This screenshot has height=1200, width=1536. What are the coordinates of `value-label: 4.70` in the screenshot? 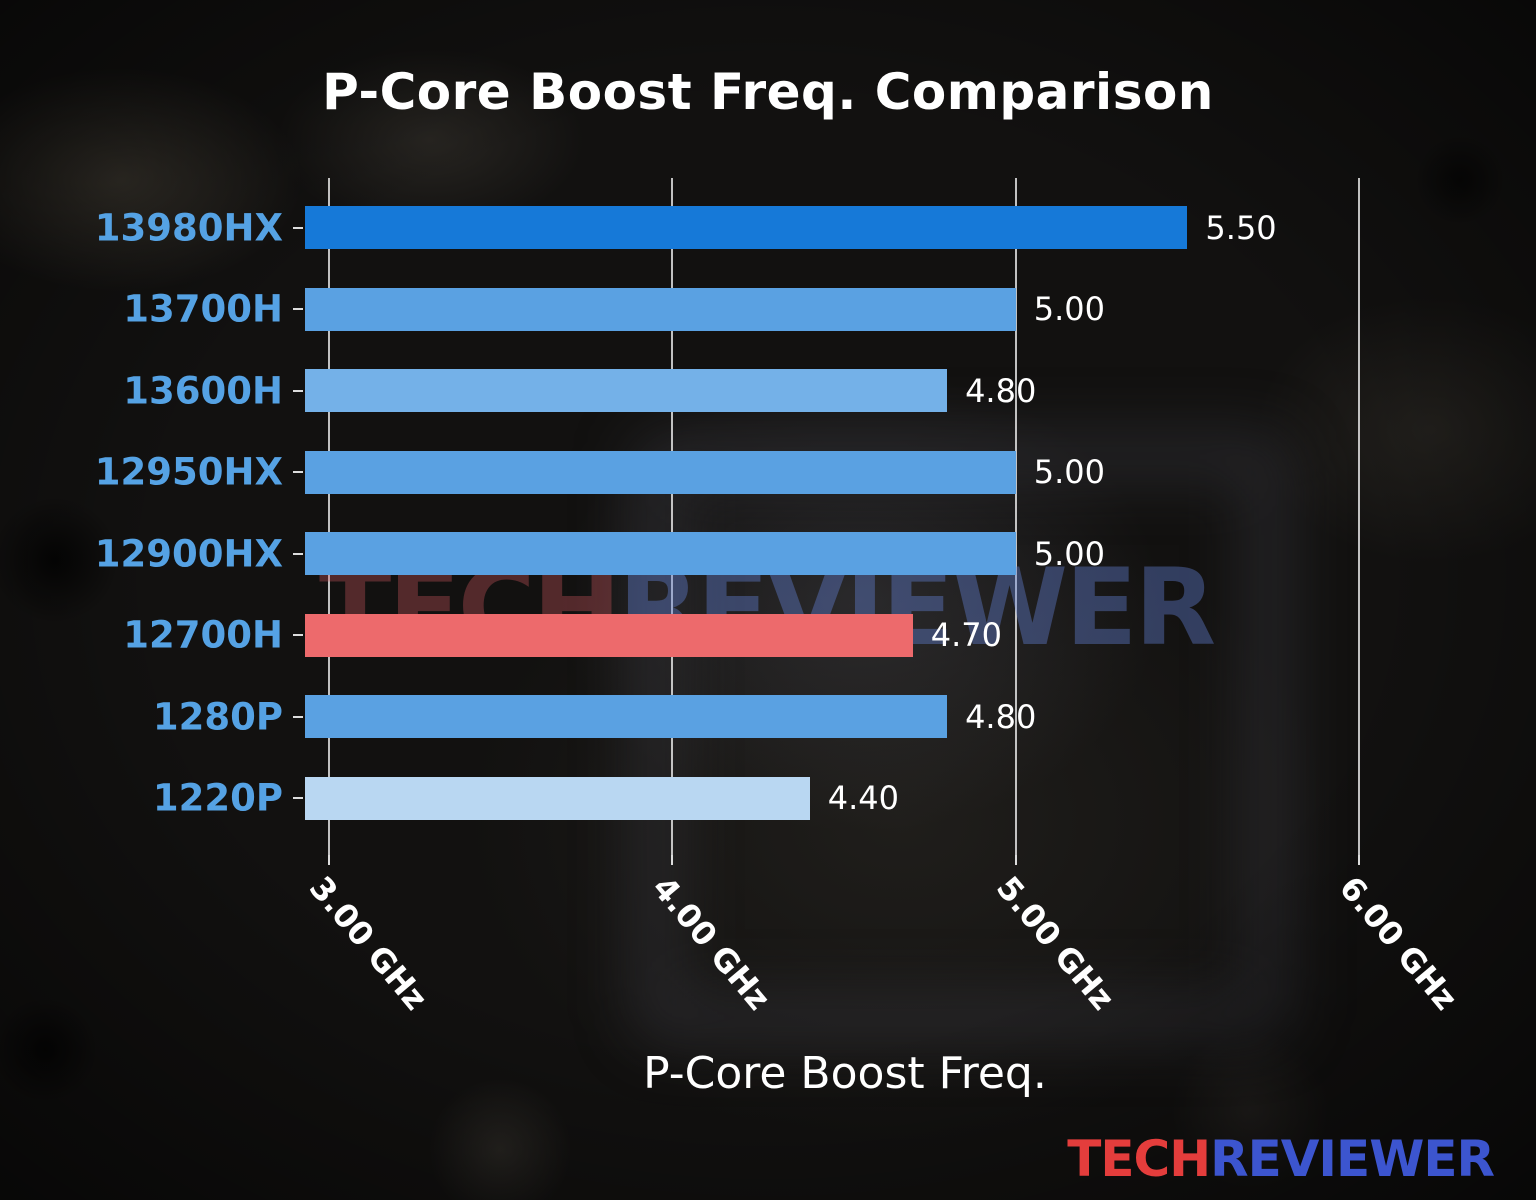 It's located at (966, 635).